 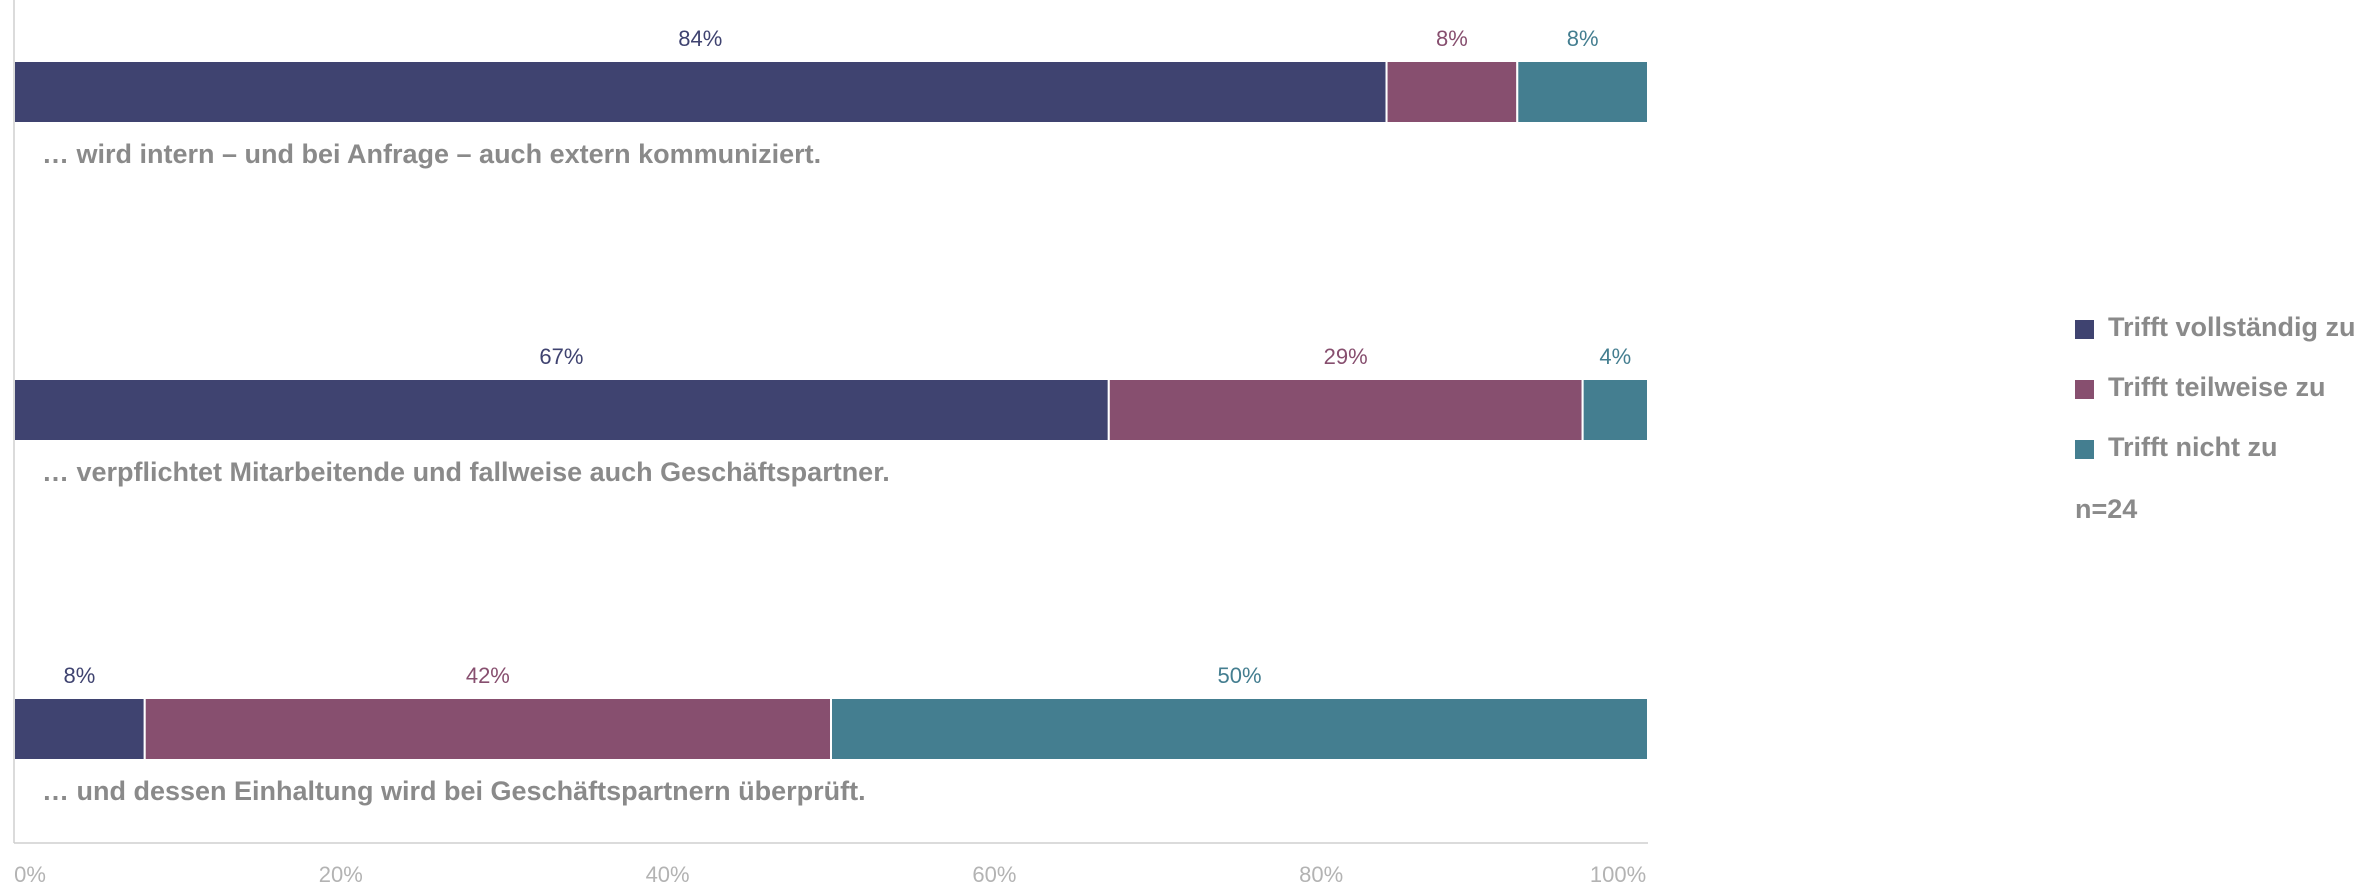 I want to click on x-tick-label-3: 40%, so click(x=668, y=874).